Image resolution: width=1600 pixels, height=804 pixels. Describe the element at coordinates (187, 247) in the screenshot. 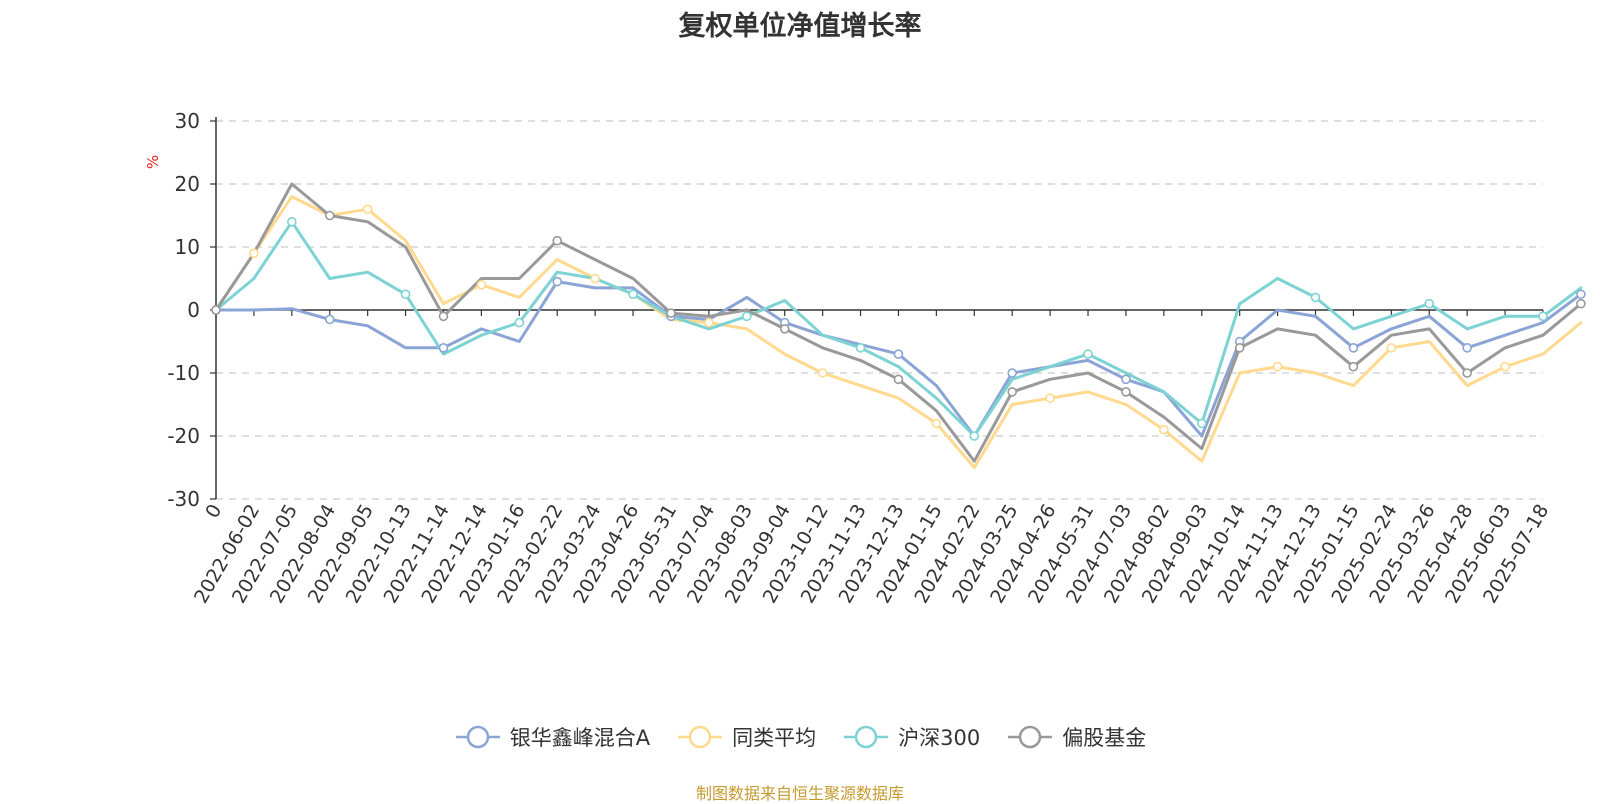

I see `y-tick-label: 10` at that location.